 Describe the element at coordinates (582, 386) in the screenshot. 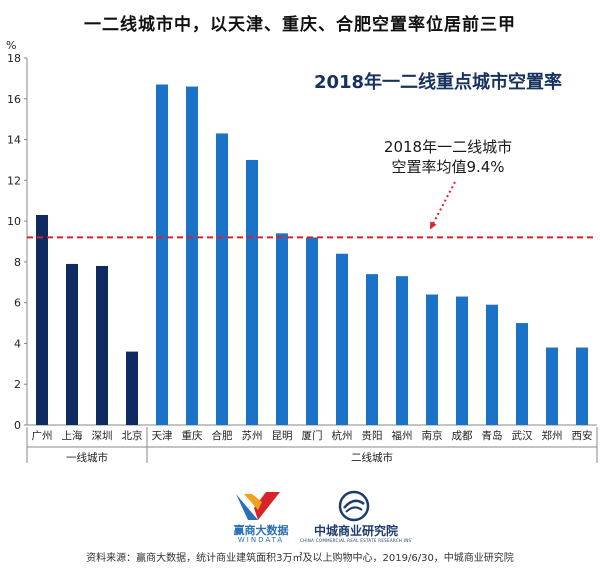

I see `bar-西安` at that location.